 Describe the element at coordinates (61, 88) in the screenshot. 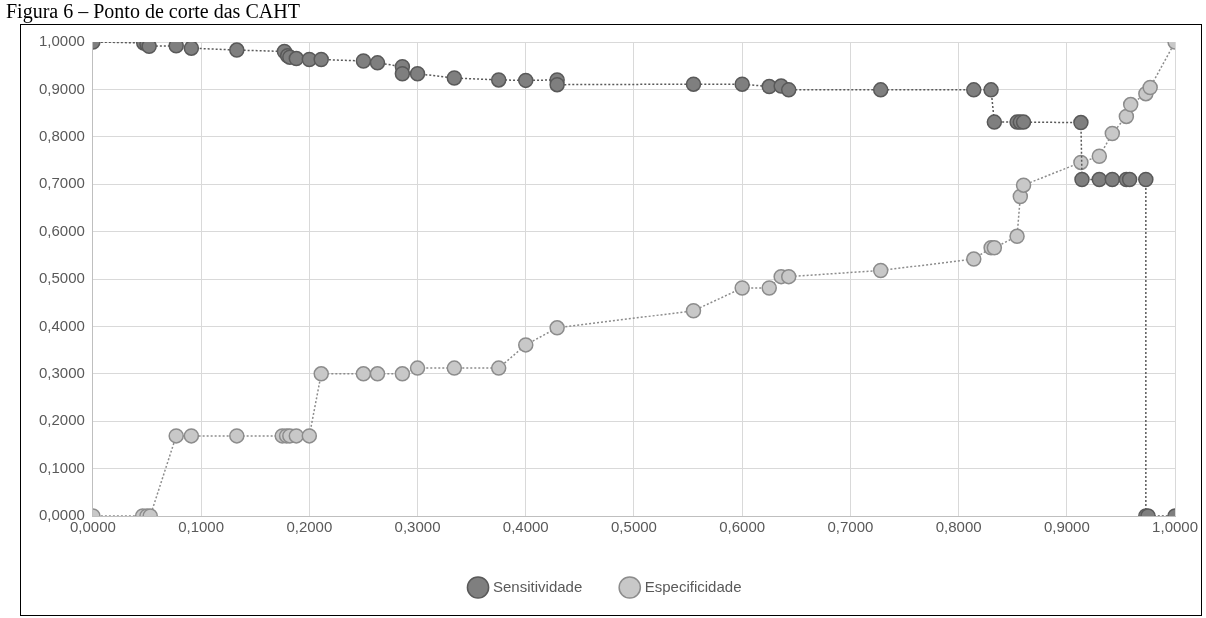

I see `y-tick-label: 0,9000` at that location.